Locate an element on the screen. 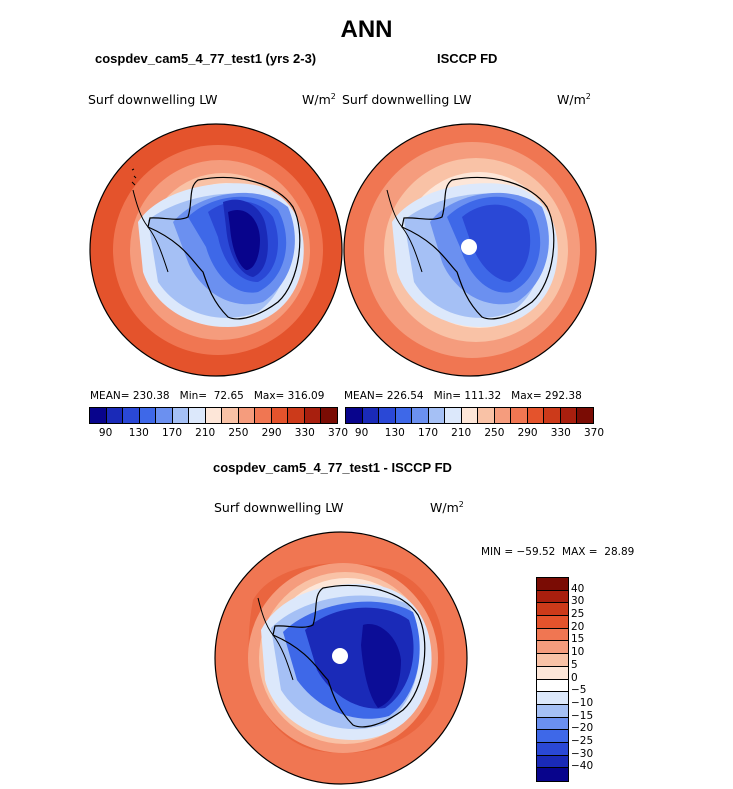  colorbar-tick-label: 10 is located at coordinates (578, 652).